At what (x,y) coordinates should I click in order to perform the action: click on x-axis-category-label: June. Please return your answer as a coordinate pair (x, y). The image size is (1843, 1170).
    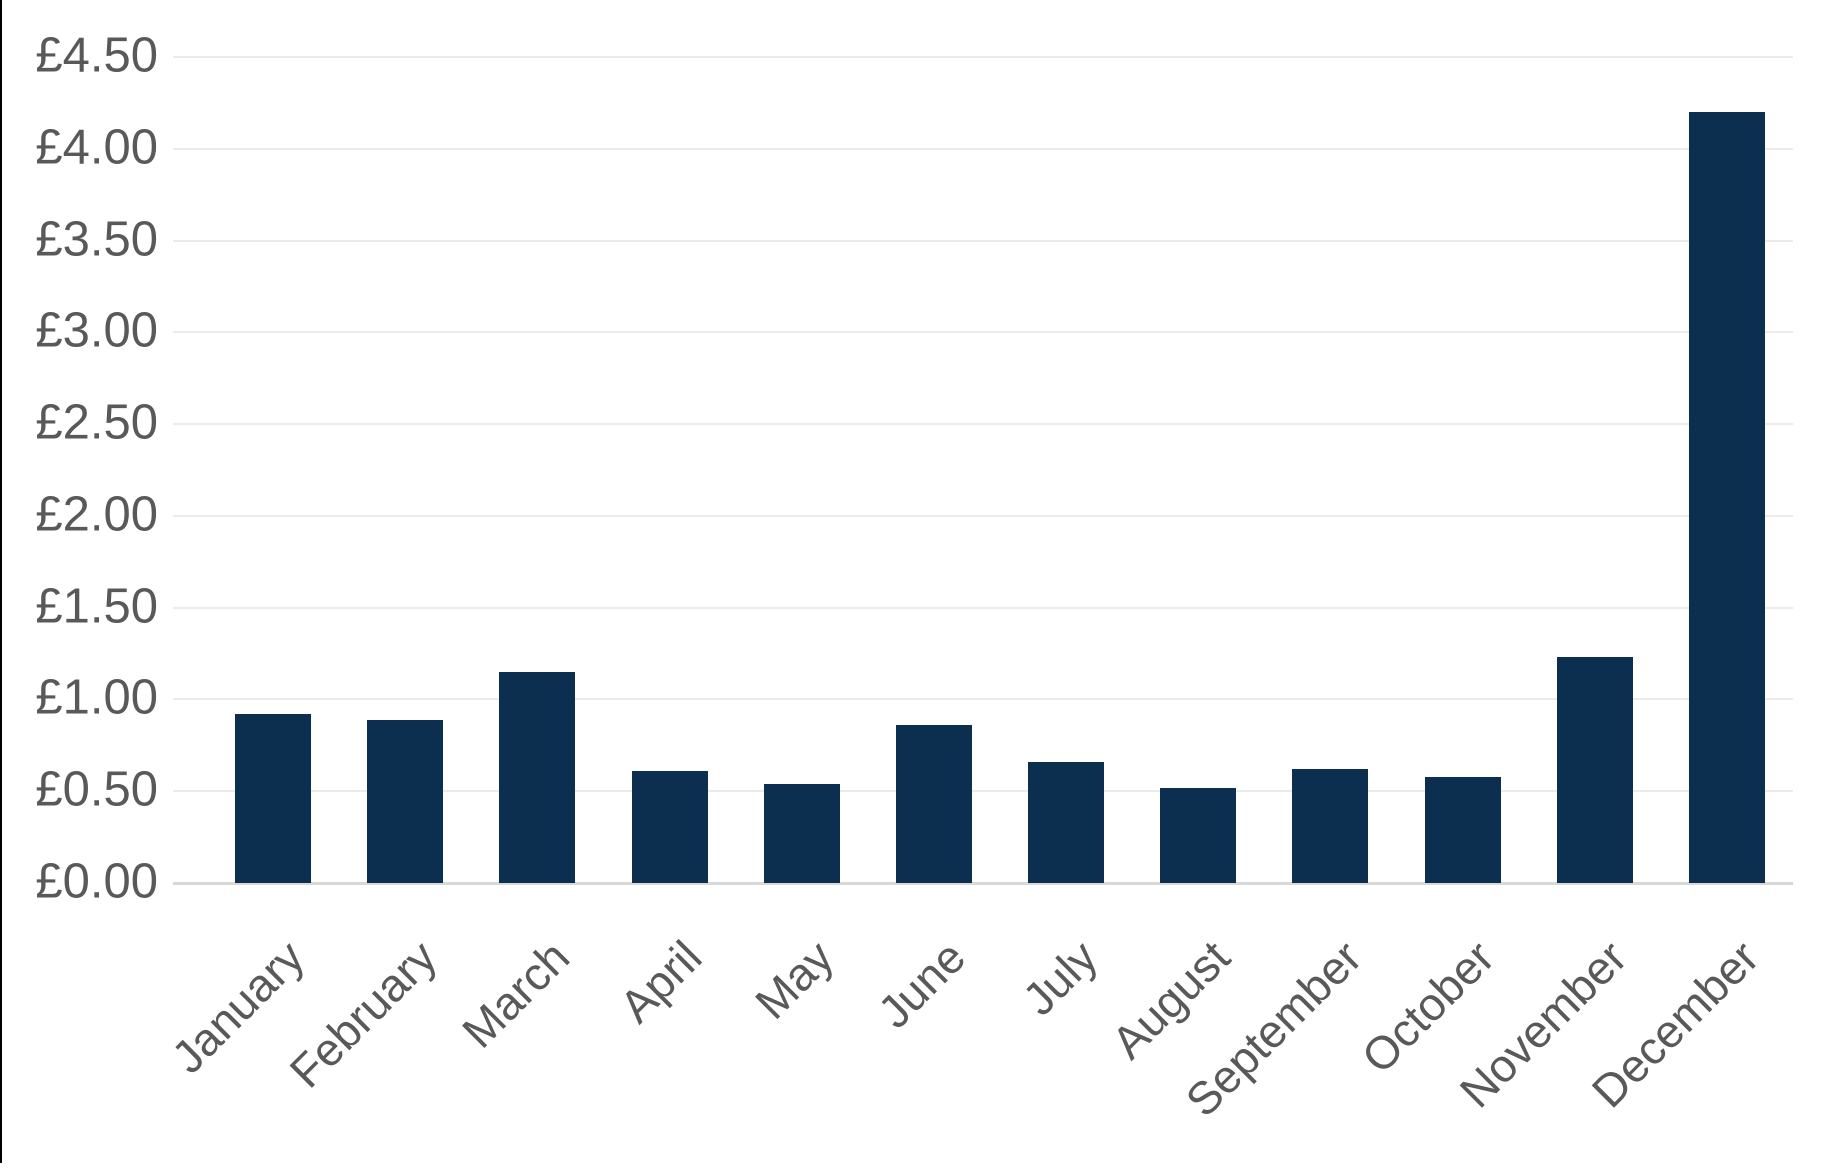
    Looking at the image, I should click on (921, 984).